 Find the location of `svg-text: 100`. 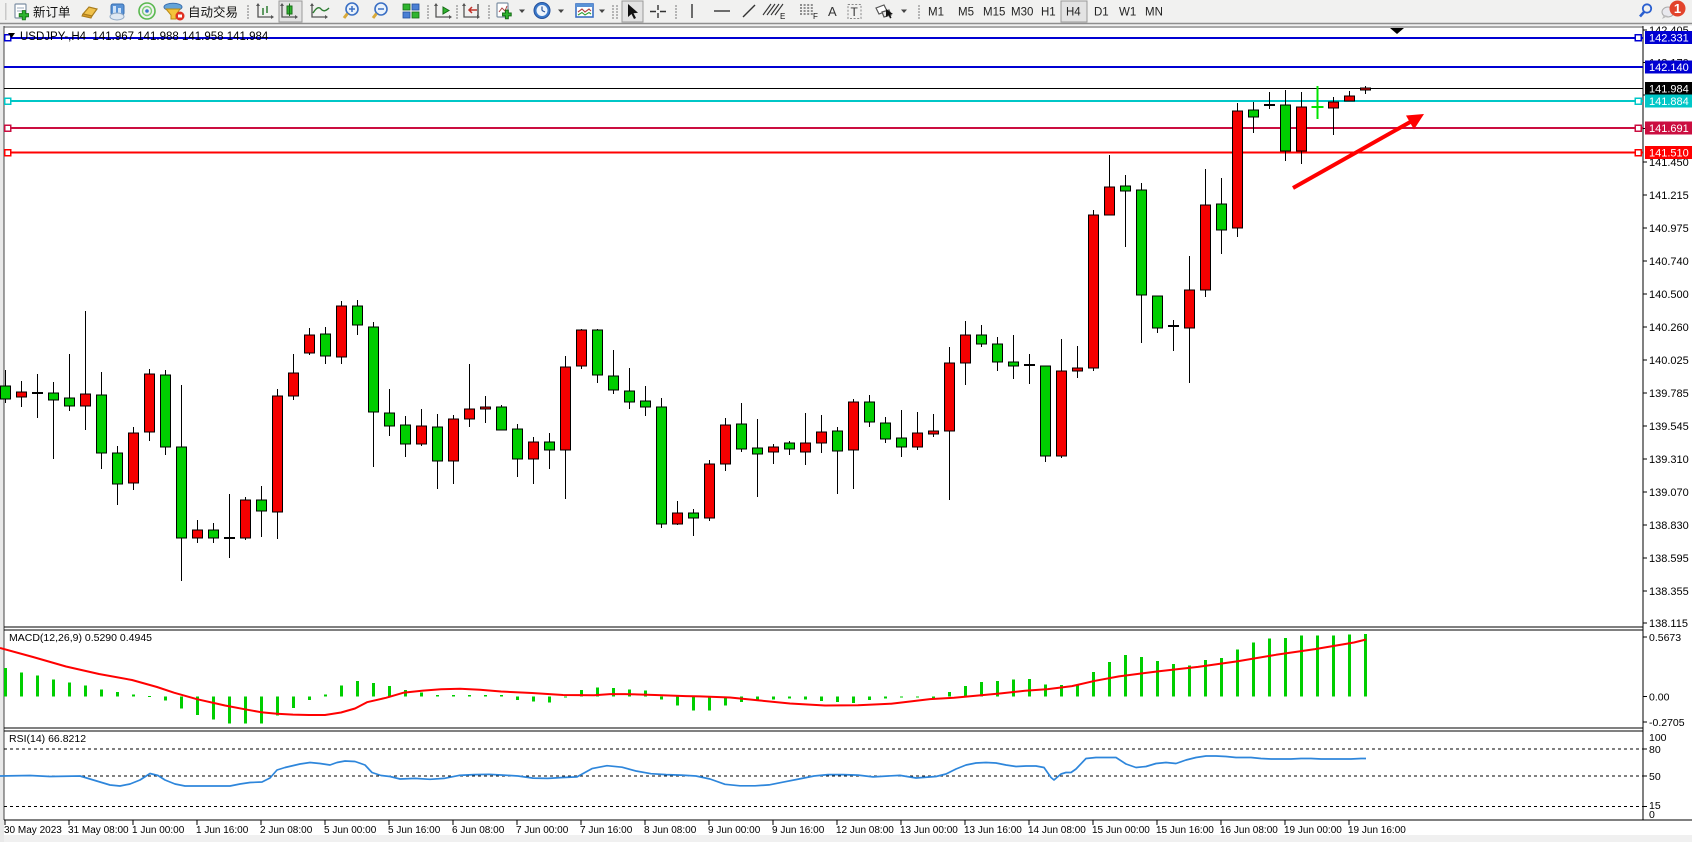

svg-text: 100 is located at coordinates (1658, 738).